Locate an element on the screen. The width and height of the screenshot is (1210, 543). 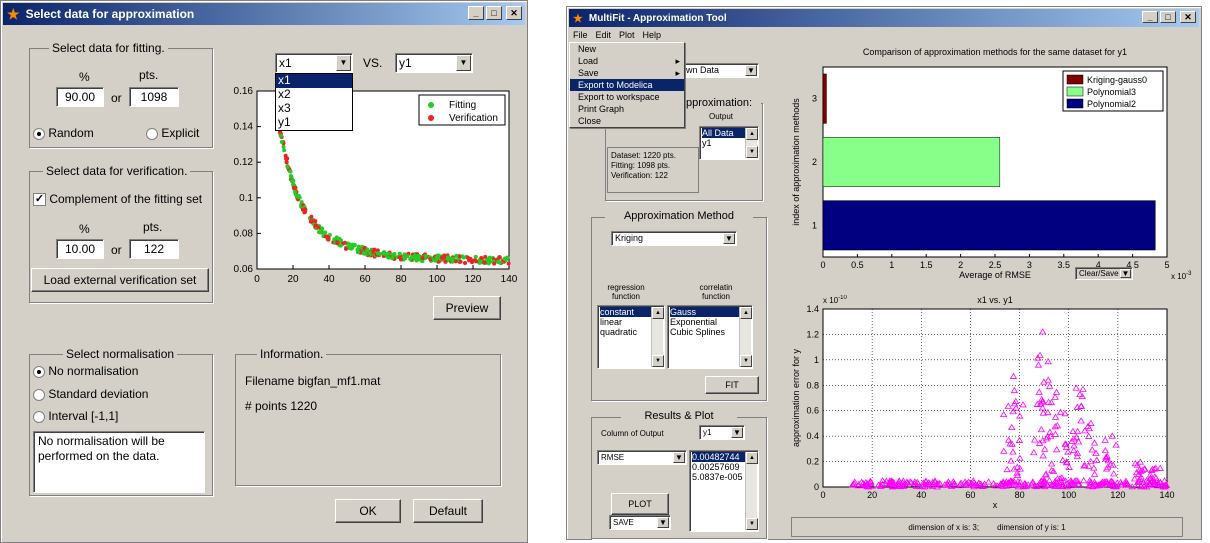
load-verification-button: Load external verification set is located at coordinates (120, 280).